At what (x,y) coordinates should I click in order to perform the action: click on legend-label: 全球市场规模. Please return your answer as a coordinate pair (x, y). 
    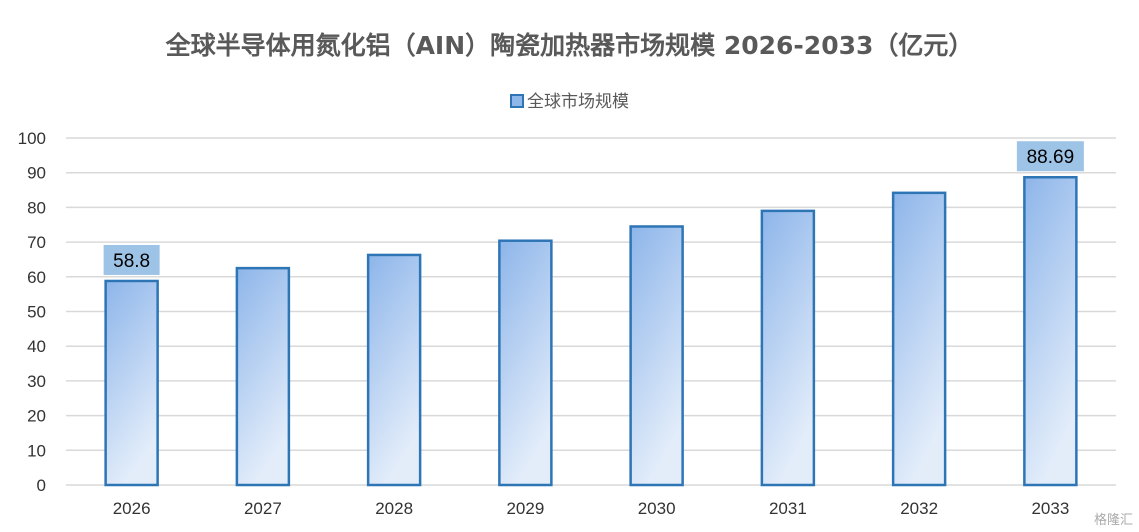
    Looking at the image, I should click on (578, 102).